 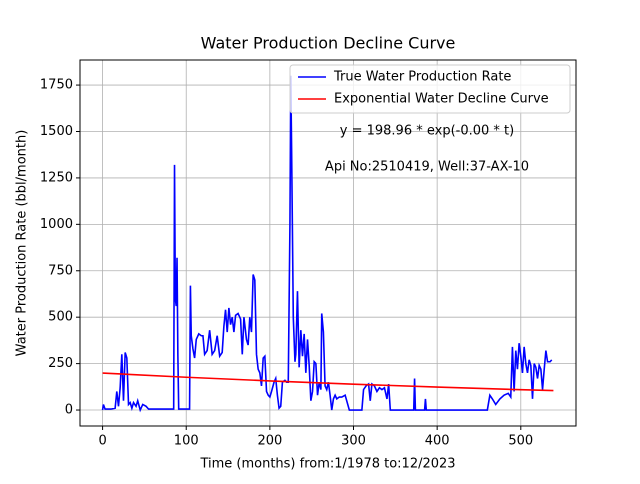 I want to click on x-tick-label: 0, so click(x=102, y=441).